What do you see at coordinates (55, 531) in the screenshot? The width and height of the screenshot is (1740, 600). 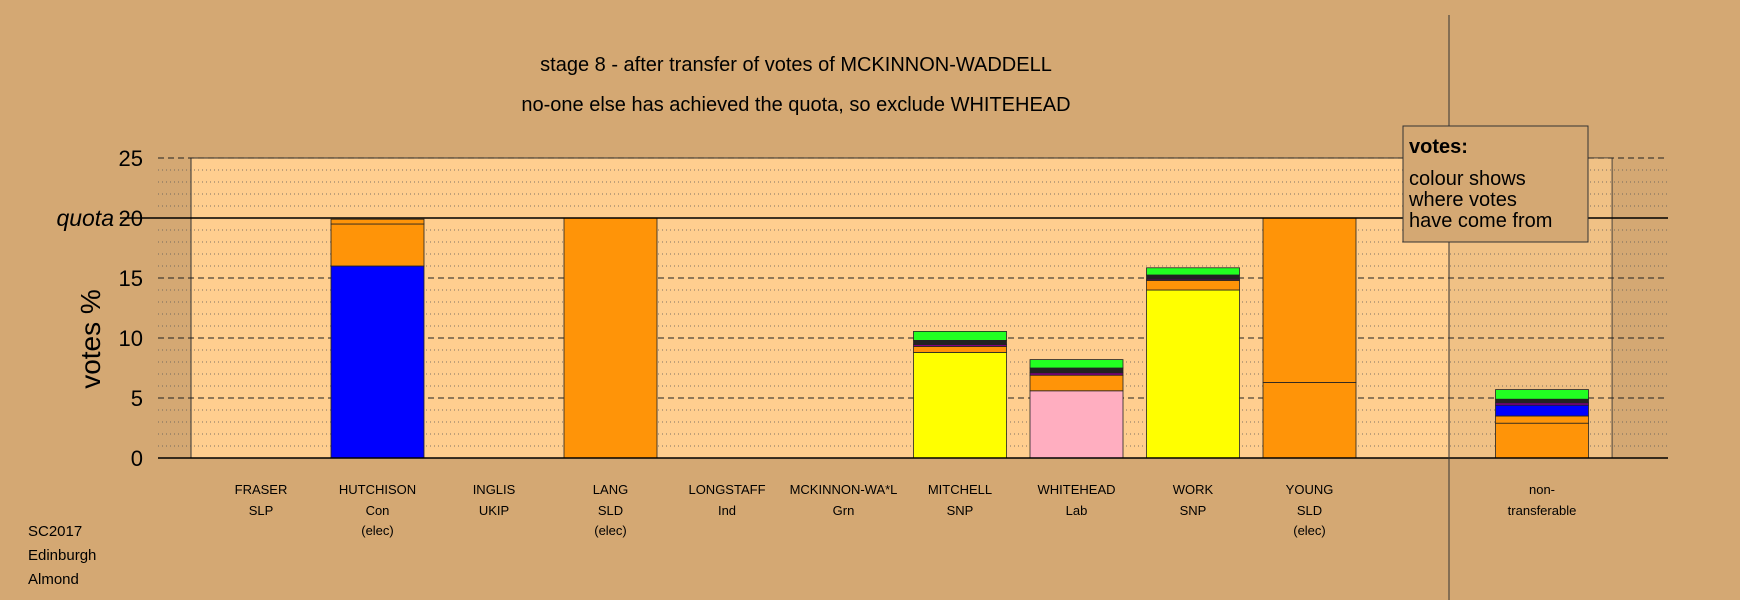 I see `footer-line-1: SC2017` at bounding box center [55, 531].